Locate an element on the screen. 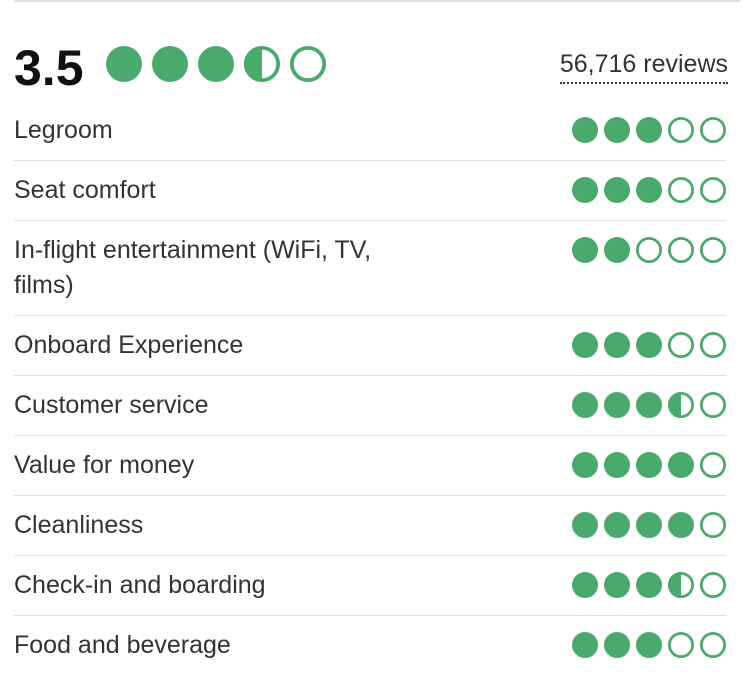 The image size is (754, 686). category-row: Legroom is located at coordinates (370, 131).